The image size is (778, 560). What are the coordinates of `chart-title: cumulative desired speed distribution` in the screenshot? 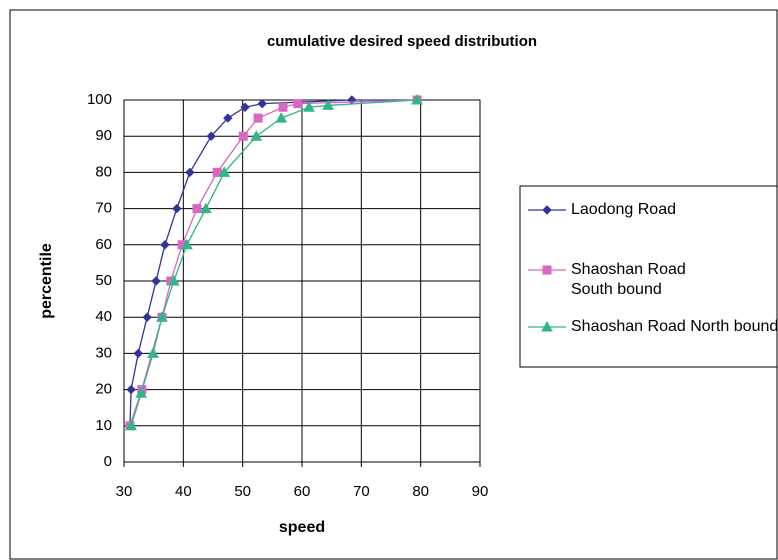 It's located at (402, 41).